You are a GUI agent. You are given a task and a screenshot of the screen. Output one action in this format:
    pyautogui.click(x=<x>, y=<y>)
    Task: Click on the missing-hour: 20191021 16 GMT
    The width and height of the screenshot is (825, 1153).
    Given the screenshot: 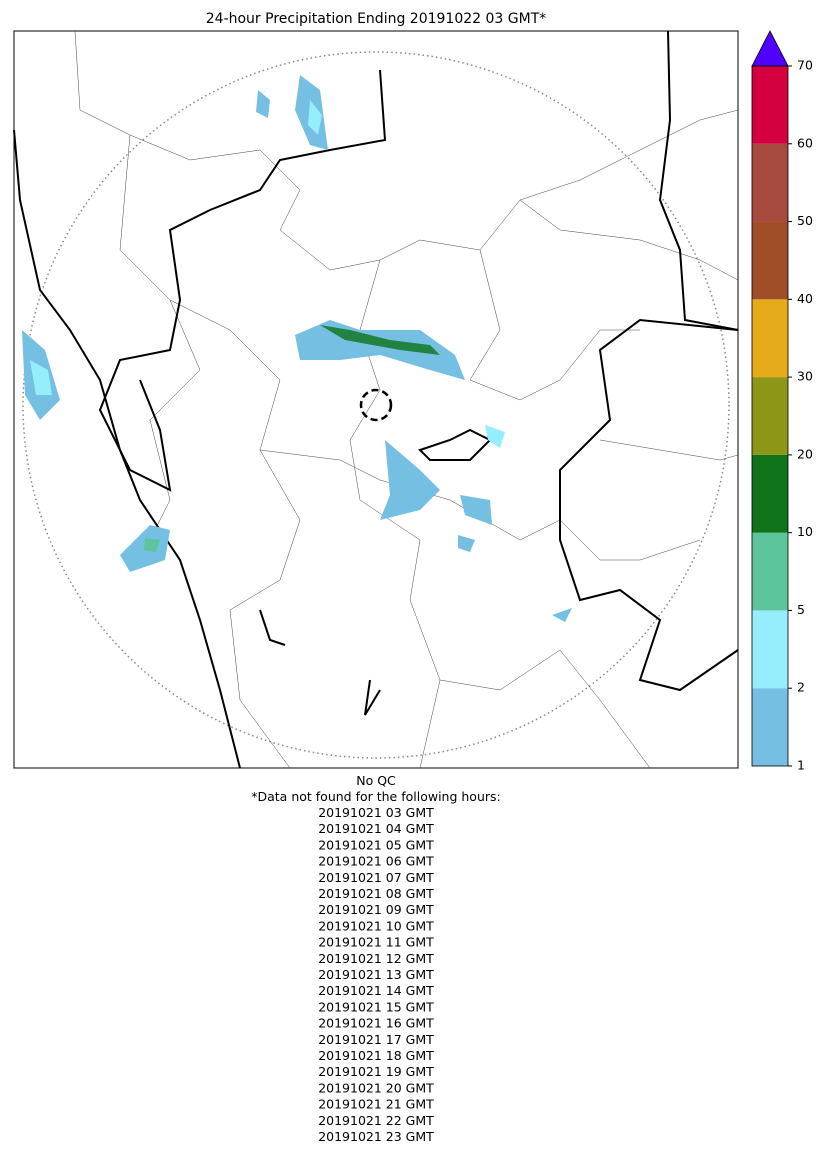 What is the action you would take?
    pyautogui.click(x=376, y=1023)
    